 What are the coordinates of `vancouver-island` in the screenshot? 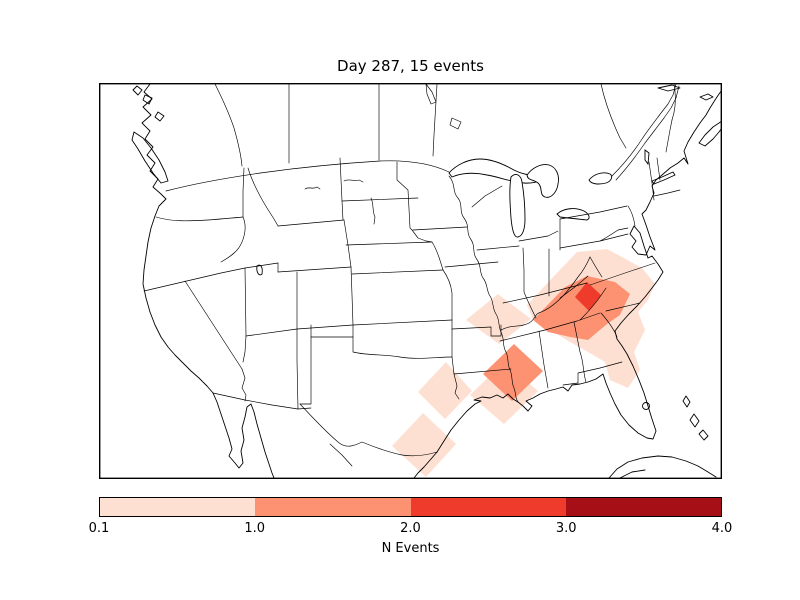 It's located at (150, 157).